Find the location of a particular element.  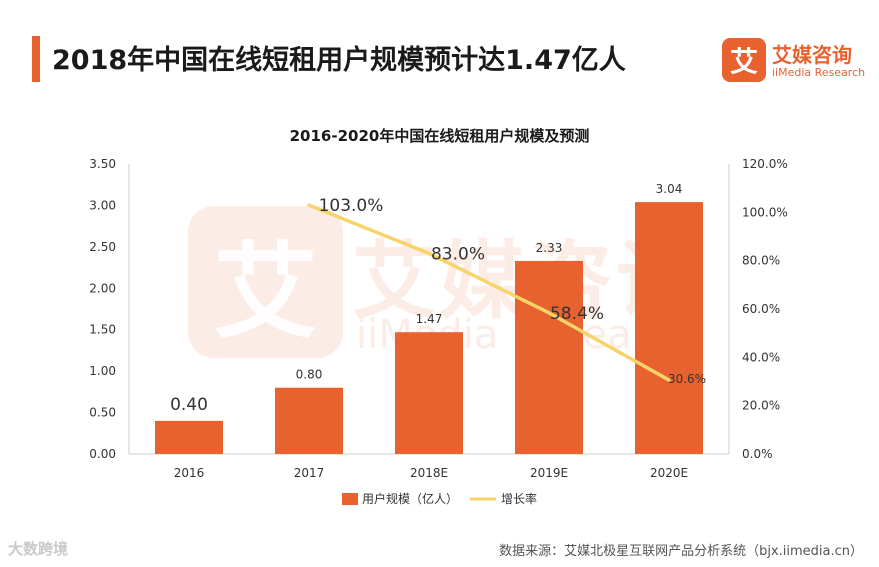

x-tick-label: 2019E is located at coordinates (549, 473).